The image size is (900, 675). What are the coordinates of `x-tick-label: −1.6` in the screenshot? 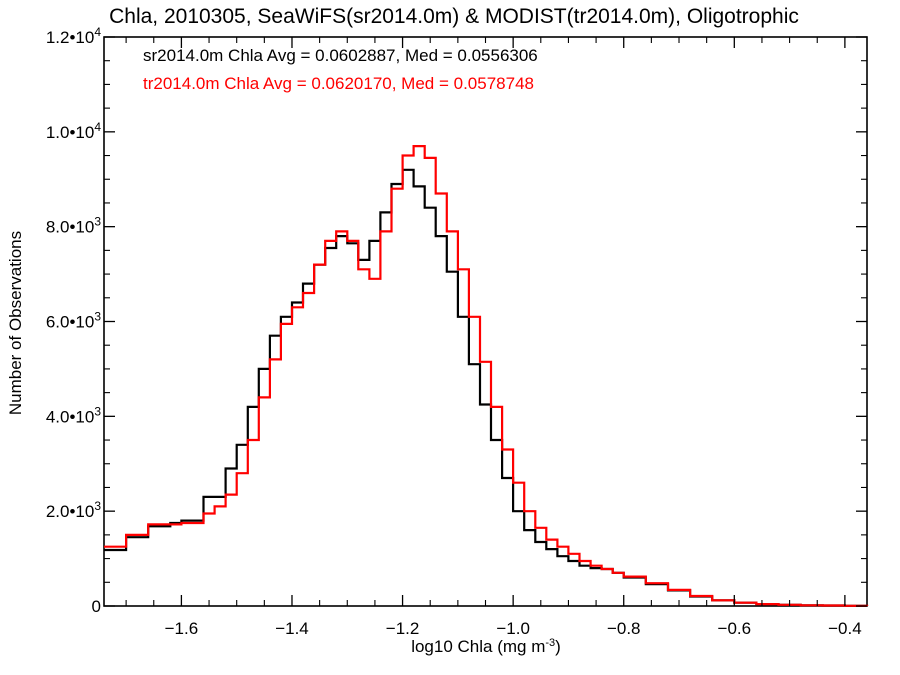 It's located at (182, 628).